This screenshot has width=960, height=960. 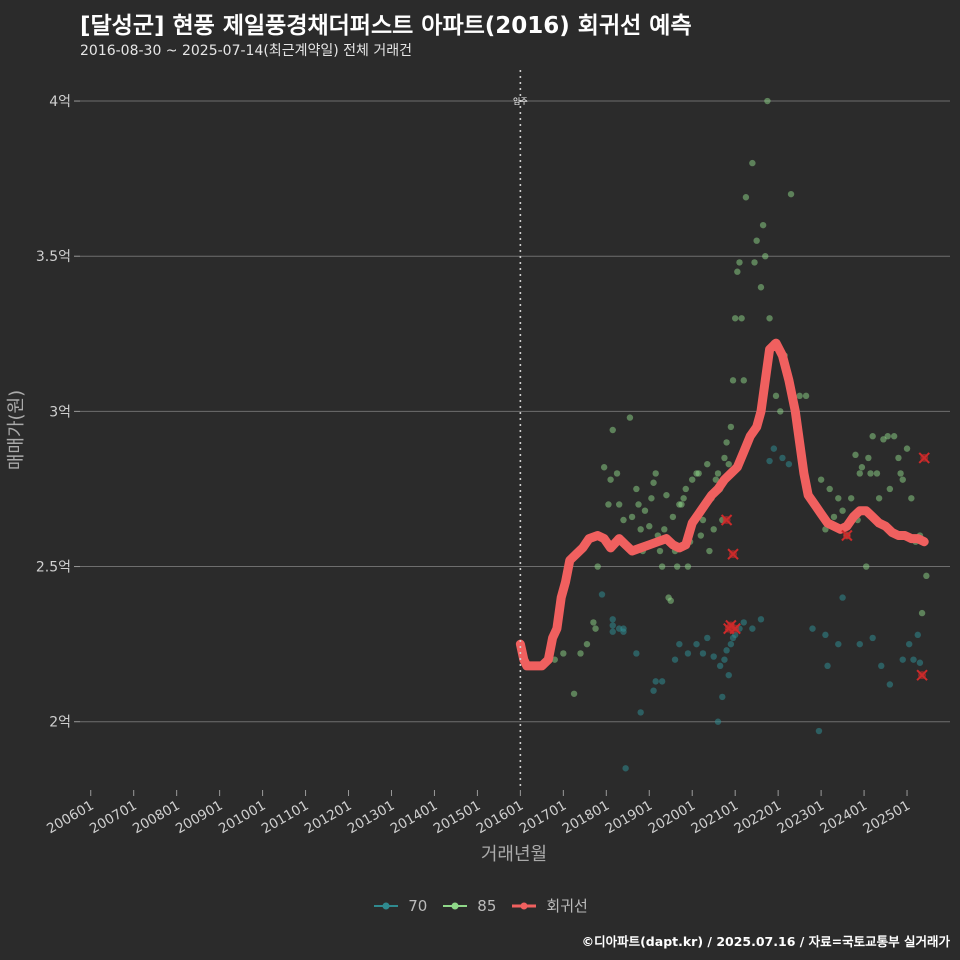 I want to click on x-tick-label: 201601, so click(x=500, y=818).